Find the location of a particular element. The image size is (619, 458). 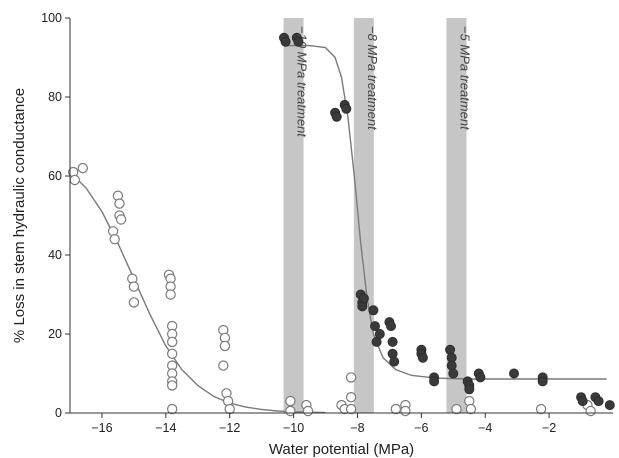

y-axis-title: % Loss in stem hydraulic conductance is located at coordinates (19, 215).